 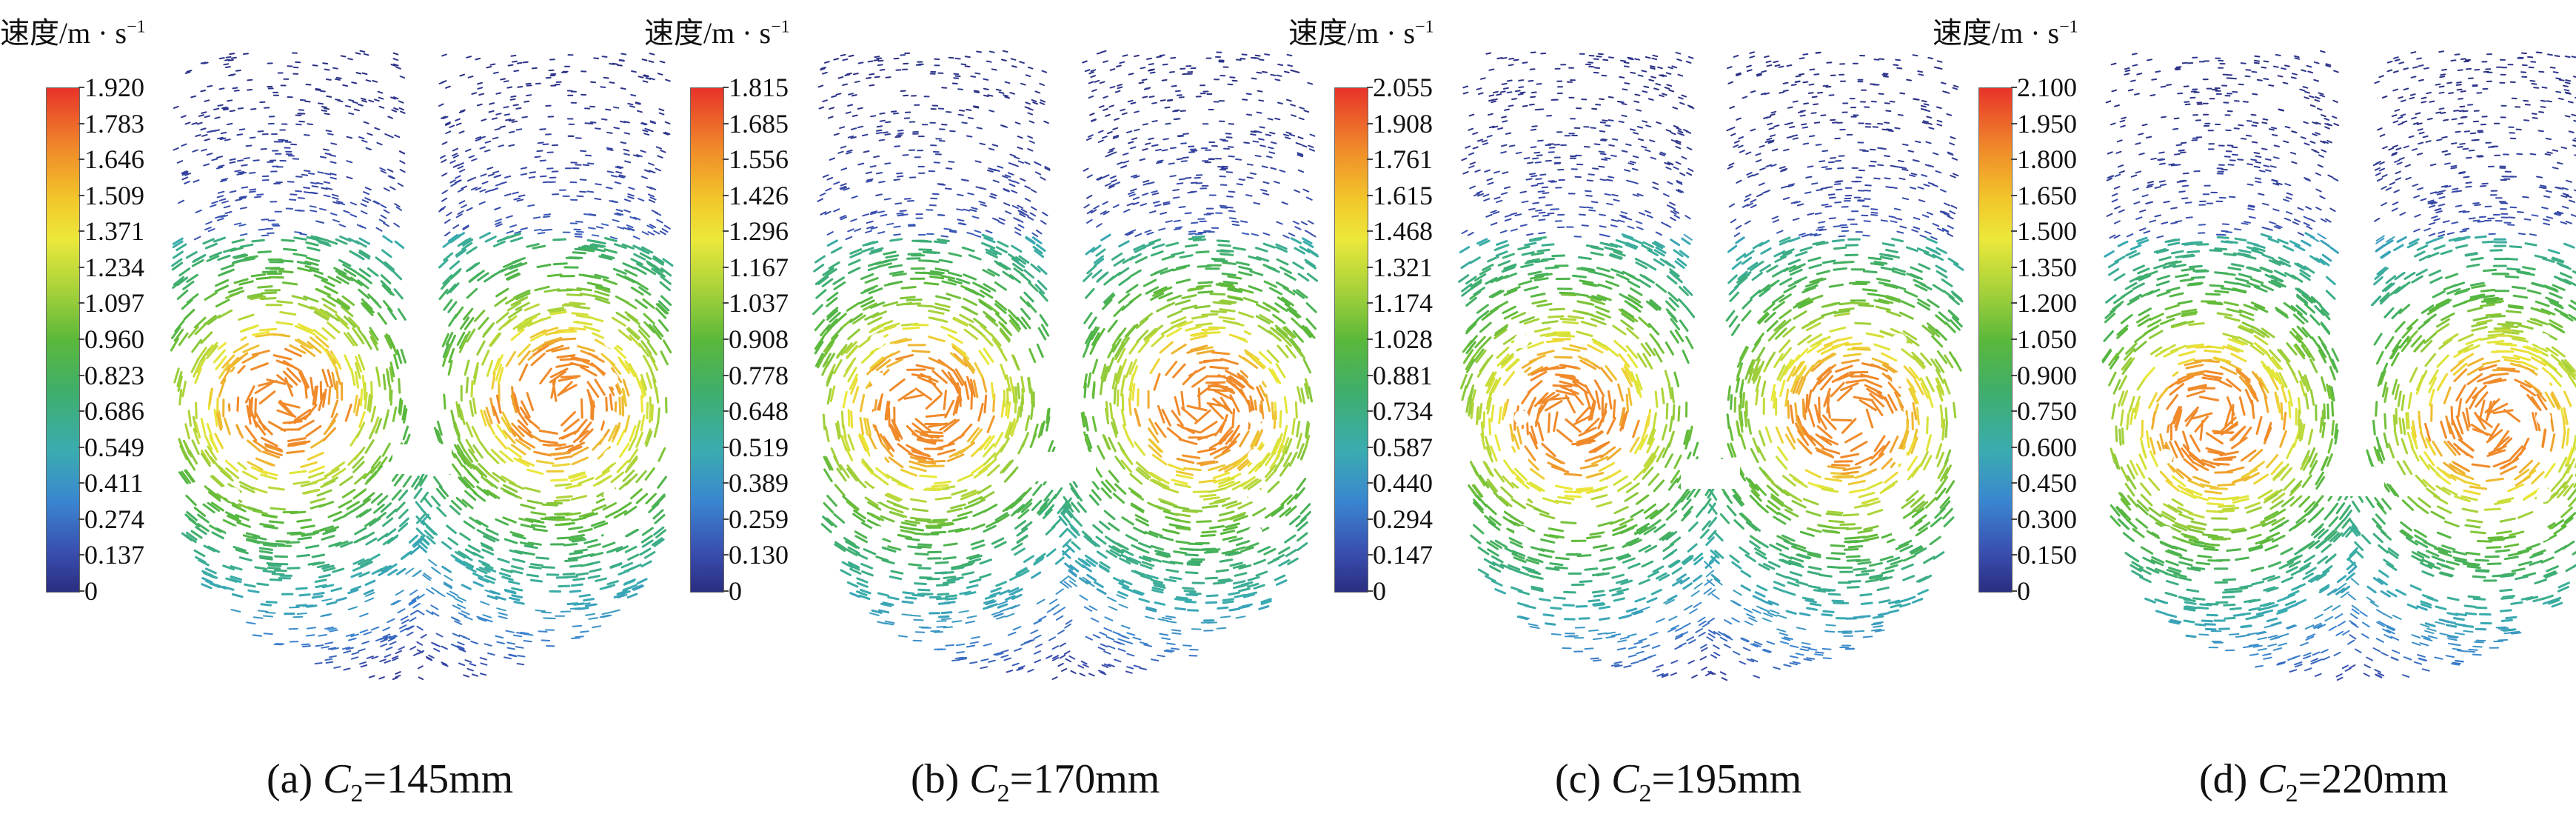 What do you see at coordinates (422, 365) in the screenshot?
I see `velocity-vector-field` at bounding box center [422, 365].